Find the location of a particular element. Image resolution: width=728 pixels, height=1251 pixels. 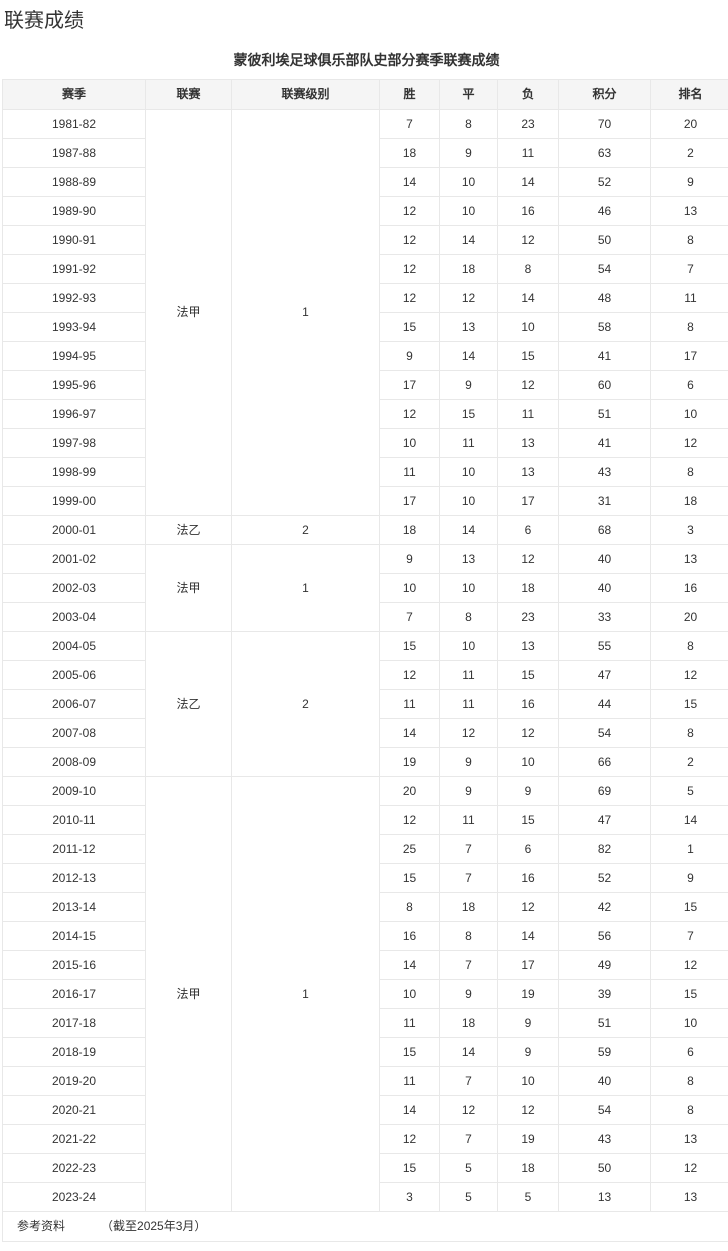

season-cell: 2016-17 is located at coordinates (74, 994).